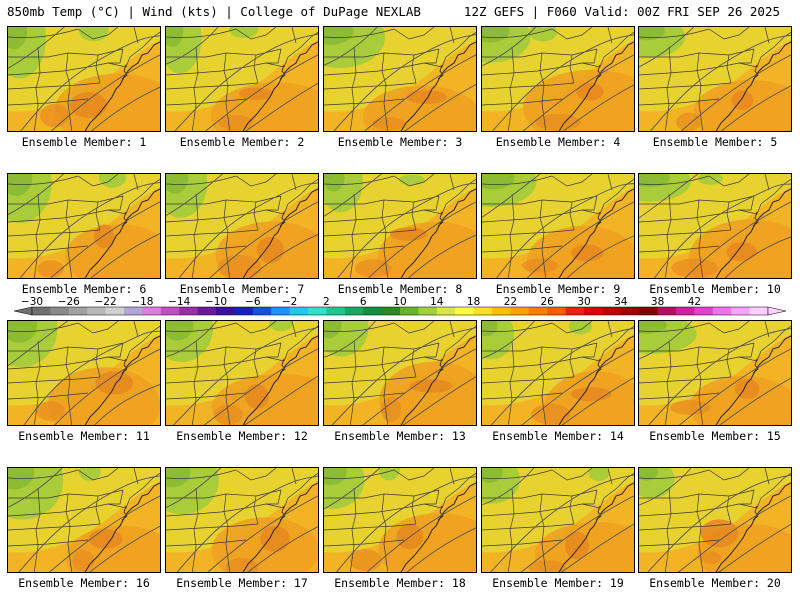 The height and width of the screenshot is (600, 800). What do you see at coordinates (23, 311) in the screenshot?
I see `colorbar-left-arrow` at bounding box center [23, 311].